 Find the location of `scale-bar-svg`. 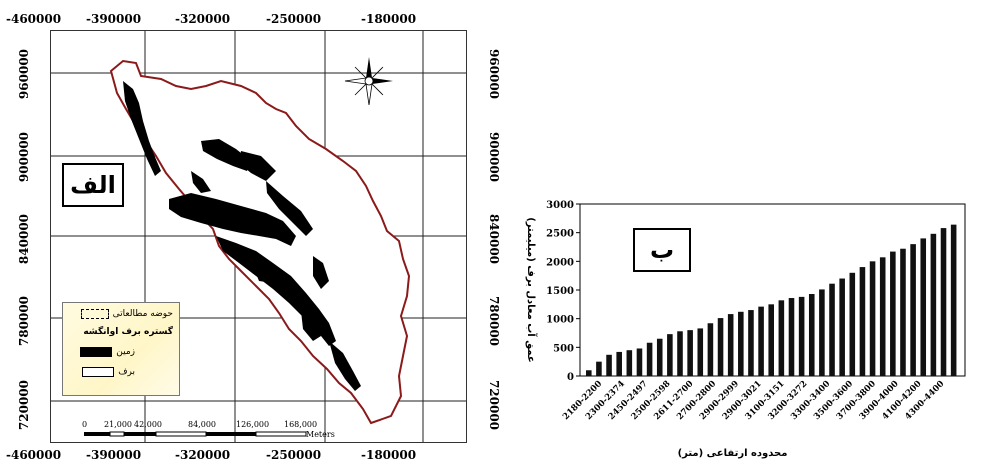

scale-bar-svg is located at coordinates (195, 434).